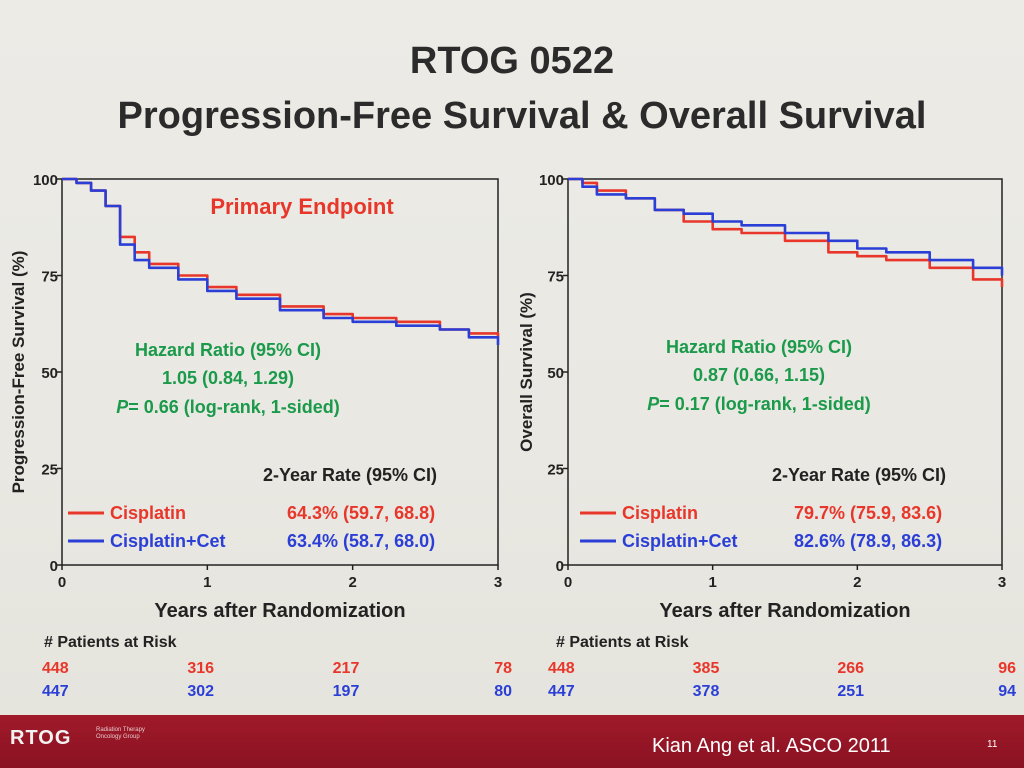 This screenshot has height=768, width=1024. What do you see at coordinates (786, 226) in the screenshot?
I see `os-series-cisplatin-cet` at bounding box center [786, 226].